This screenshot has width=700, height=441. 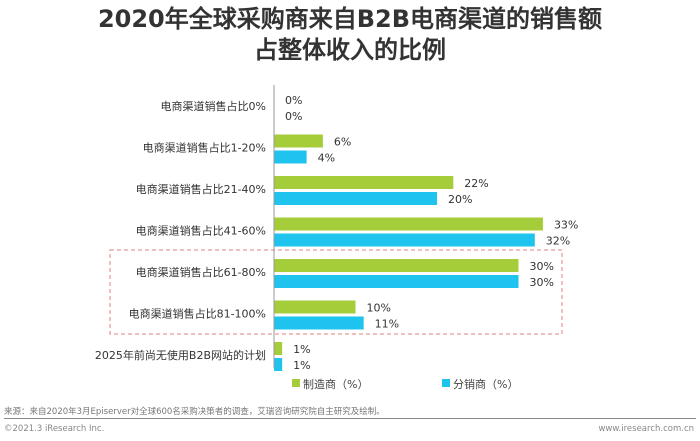 What do you see at coordinates (566, 225) in the screenshot?
I see `data-label: 33%` at bounding box center [566, 225].